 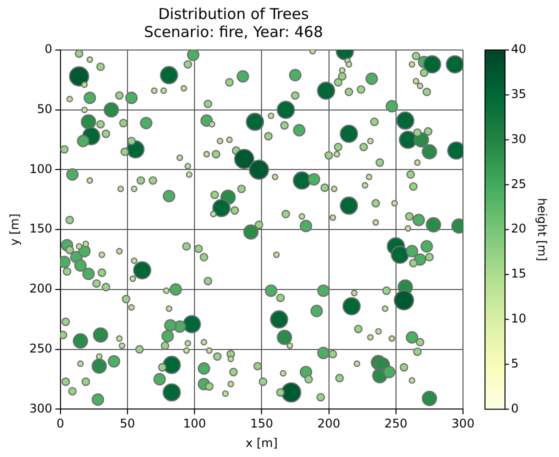 I want to click on x-tick-label: 200, so click(x=328, y=423).